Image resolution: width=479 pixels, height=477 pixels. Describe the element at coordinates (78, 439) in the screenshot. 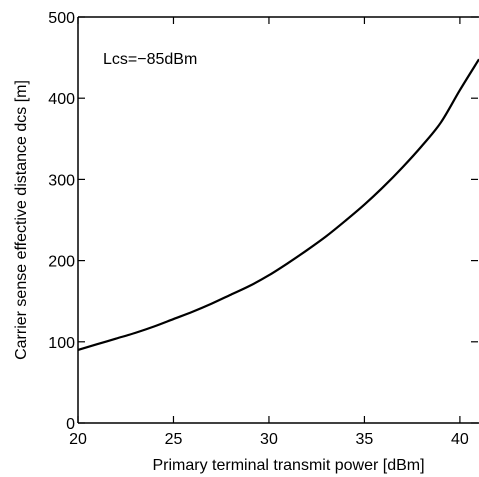

I see `x-tick-label: 20` at that location.